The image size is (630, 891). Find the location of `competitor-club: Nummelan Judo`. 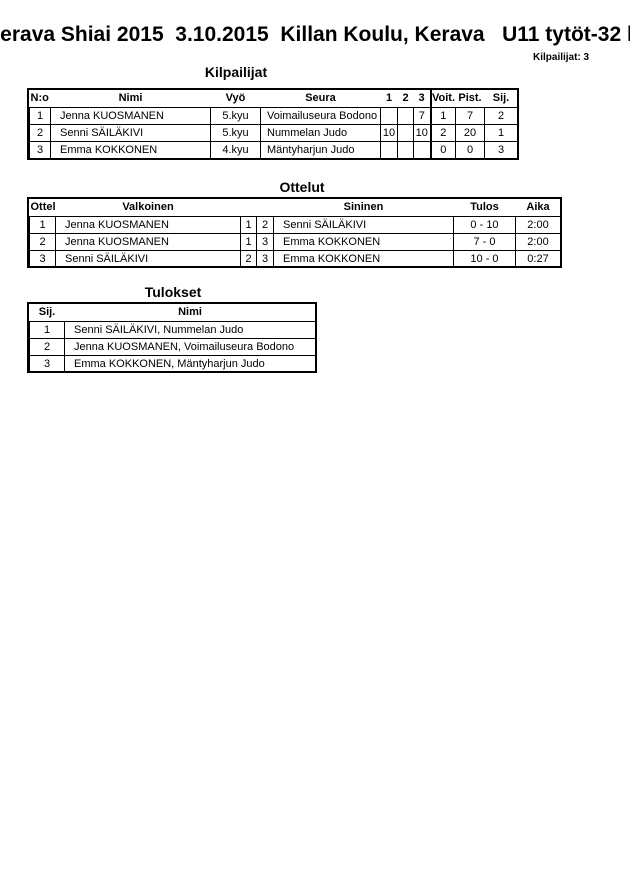

competitor-club: Nummelan Judo is located at coordinates (320, 132).